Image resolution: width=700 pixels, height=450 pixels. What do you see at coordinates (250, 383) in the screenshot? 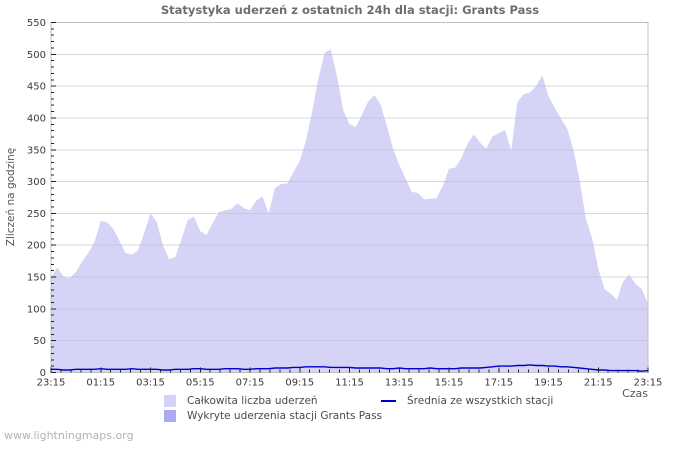
I see `svg-text: 07:15` at bounding box center [250, 383].